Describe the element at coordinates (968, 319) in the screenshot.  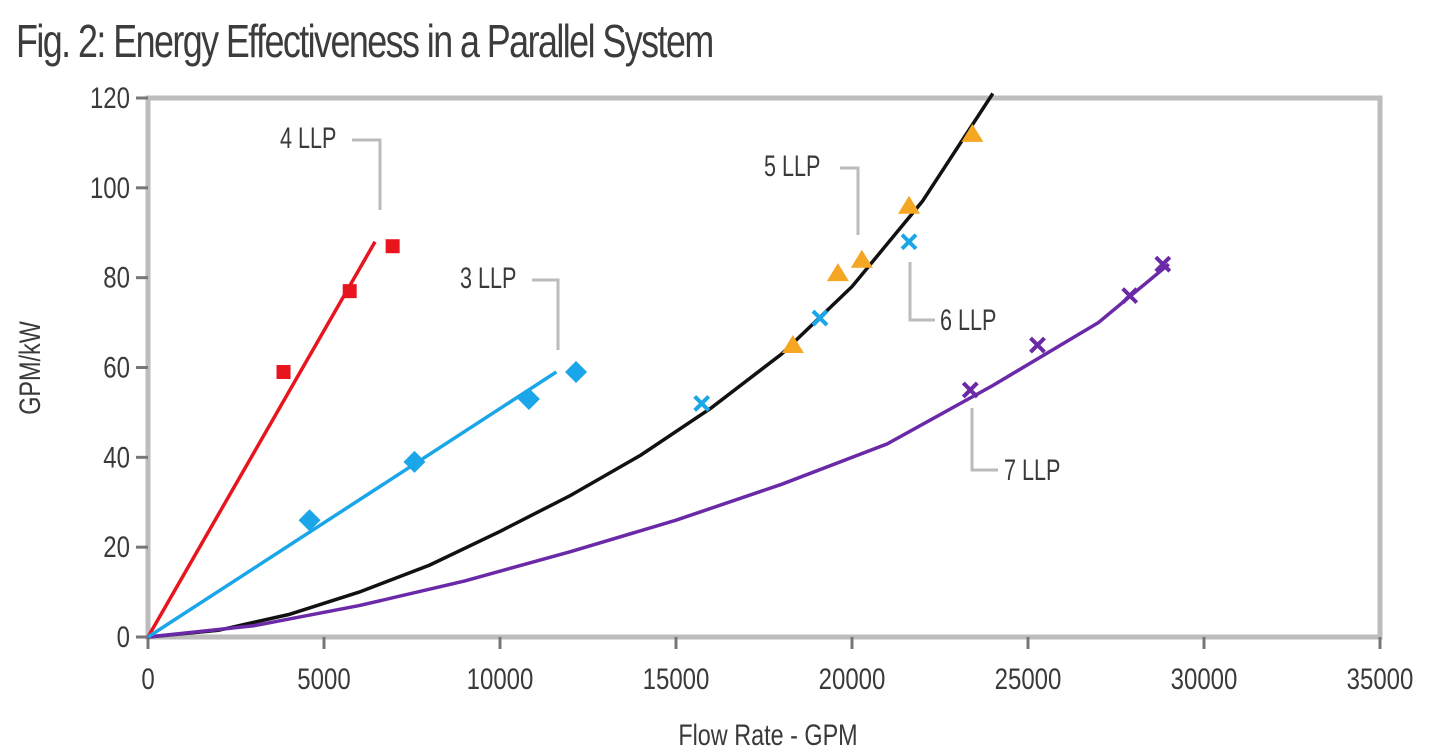
I see `series-callout-label: 6 LLP` at that location.